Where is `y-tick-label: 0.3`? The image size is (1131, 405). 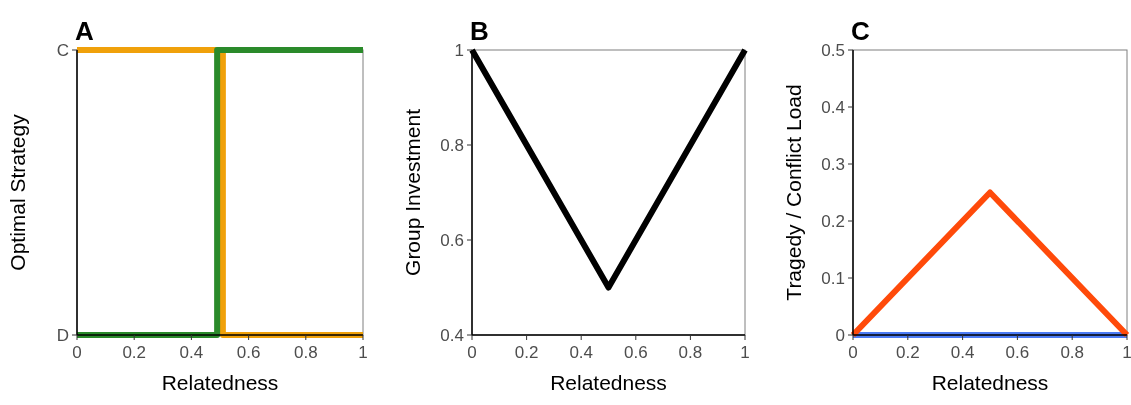 y-tick-label: 0.3 is located at coordinates (833, 164).